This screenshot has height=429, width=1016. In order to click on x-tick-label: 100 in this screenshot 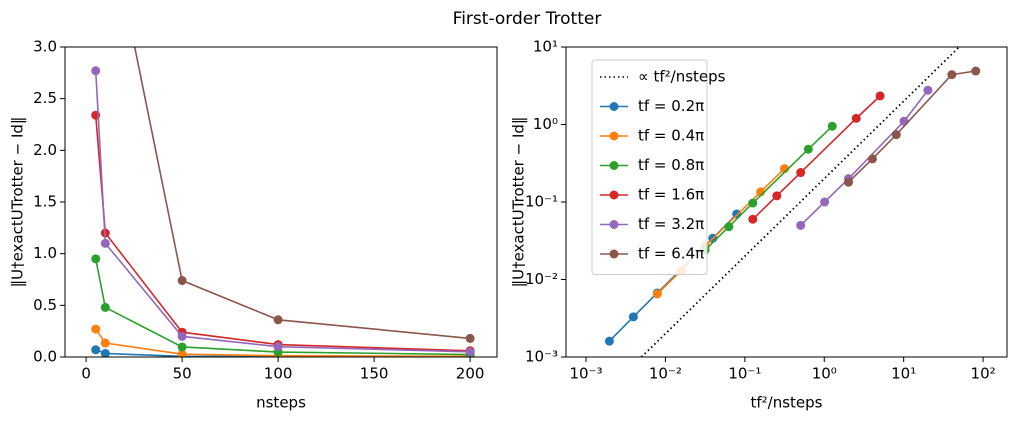, I will do `click(278, 374)`.